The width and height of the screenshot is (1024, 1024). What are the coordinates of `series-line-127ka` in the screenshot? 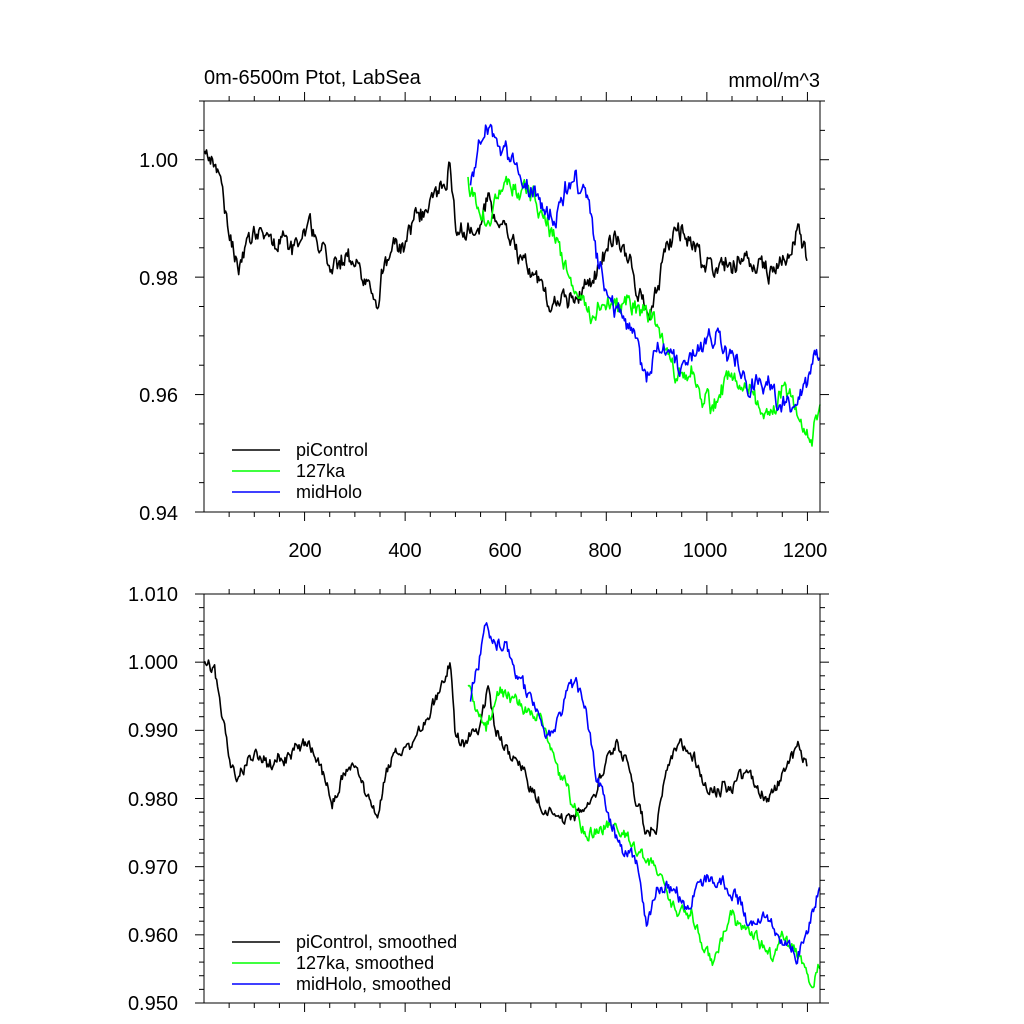 It's located at (644, 311).